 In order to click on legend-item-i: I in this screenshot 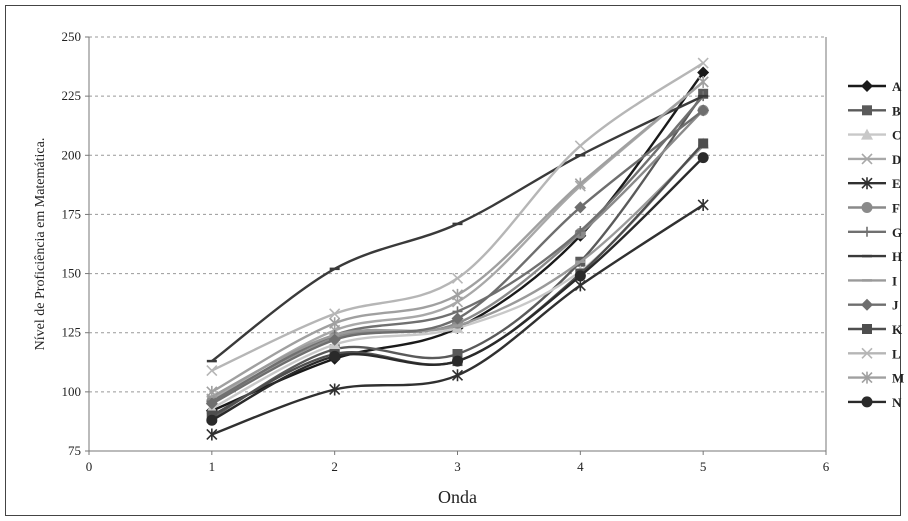, I will do `click(872, 280)`.